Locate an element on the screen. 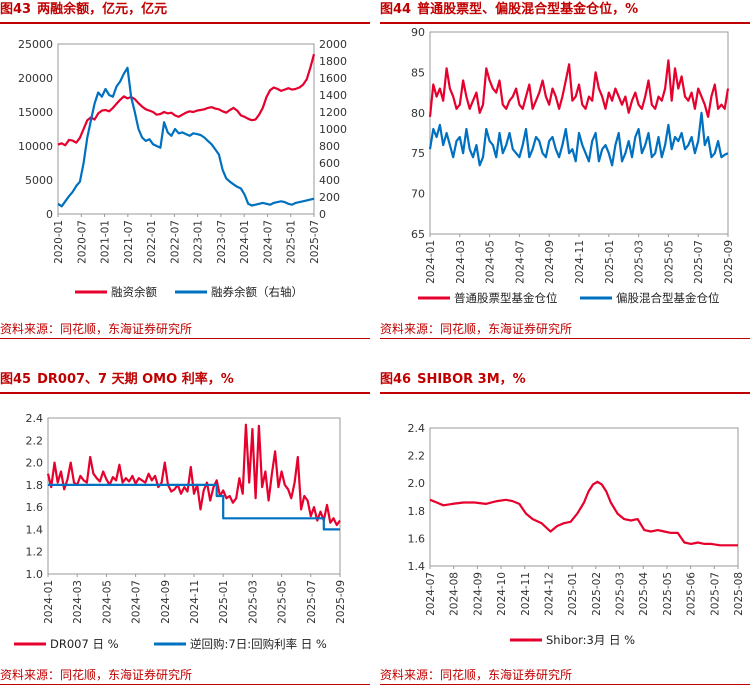 This screenshot has height=686, width=750. y-tick-label: 0 is located at coordinates (49, 214).